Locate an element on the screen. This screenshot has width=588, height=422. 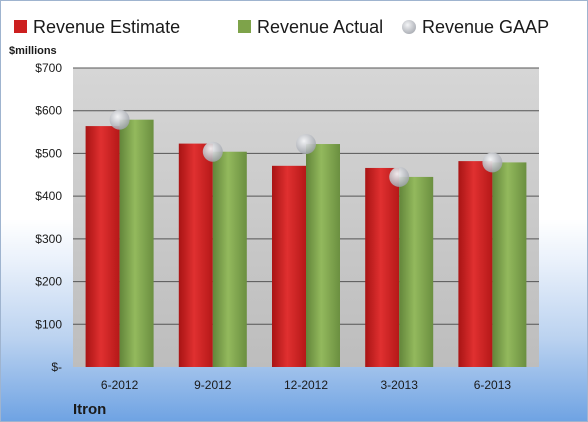
legend-swatch-actual is located at coordinates (244, 26).